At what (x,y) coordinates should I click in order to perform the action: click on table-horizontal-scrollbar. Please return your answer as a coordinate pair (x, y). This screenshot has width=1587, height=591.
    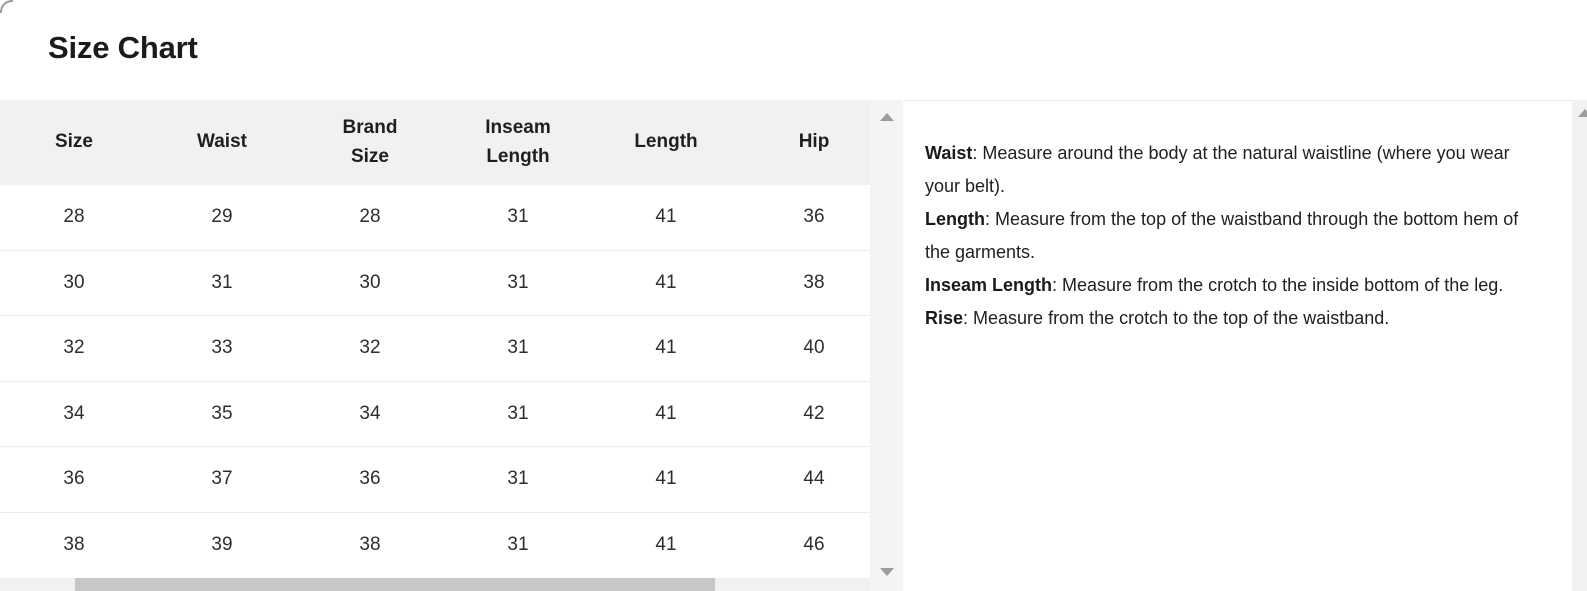
    Looking at the image, I should click on (435, 584).